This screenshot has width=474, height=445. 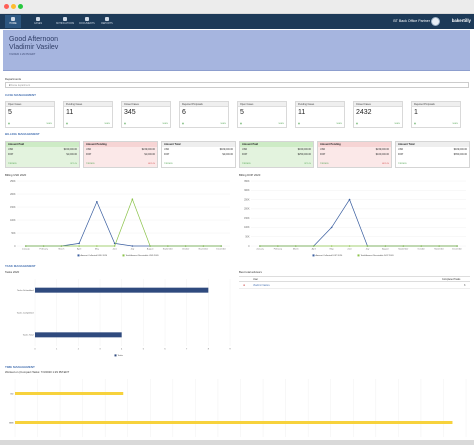 I want to click on billing-management-heading: BILLING MANAGEMENT, so click(x=22, y=134).